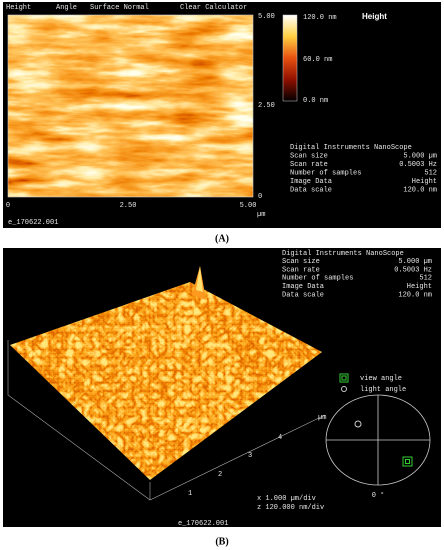 The width and height of the screenshot is (444, 550). I want to click on axis-tick: 1, so click(190, 494).